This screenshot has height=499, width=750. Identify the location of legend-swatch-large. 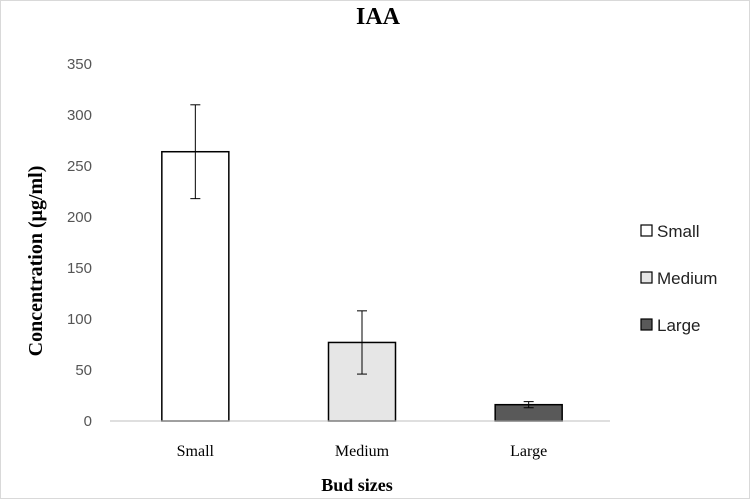
(646, 324).